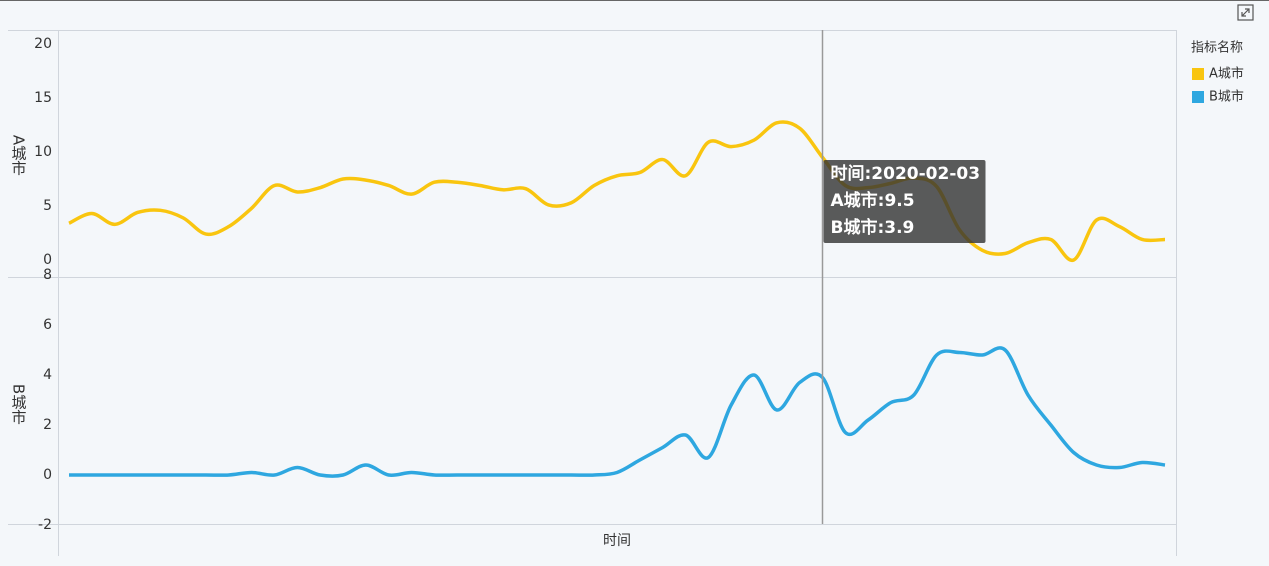 This screenshot has height=566, width=1269. What do you see at coordinates (47, 425) in the screenshot?
I see `y-tick-label: 2` at bounding box center [47, 425].